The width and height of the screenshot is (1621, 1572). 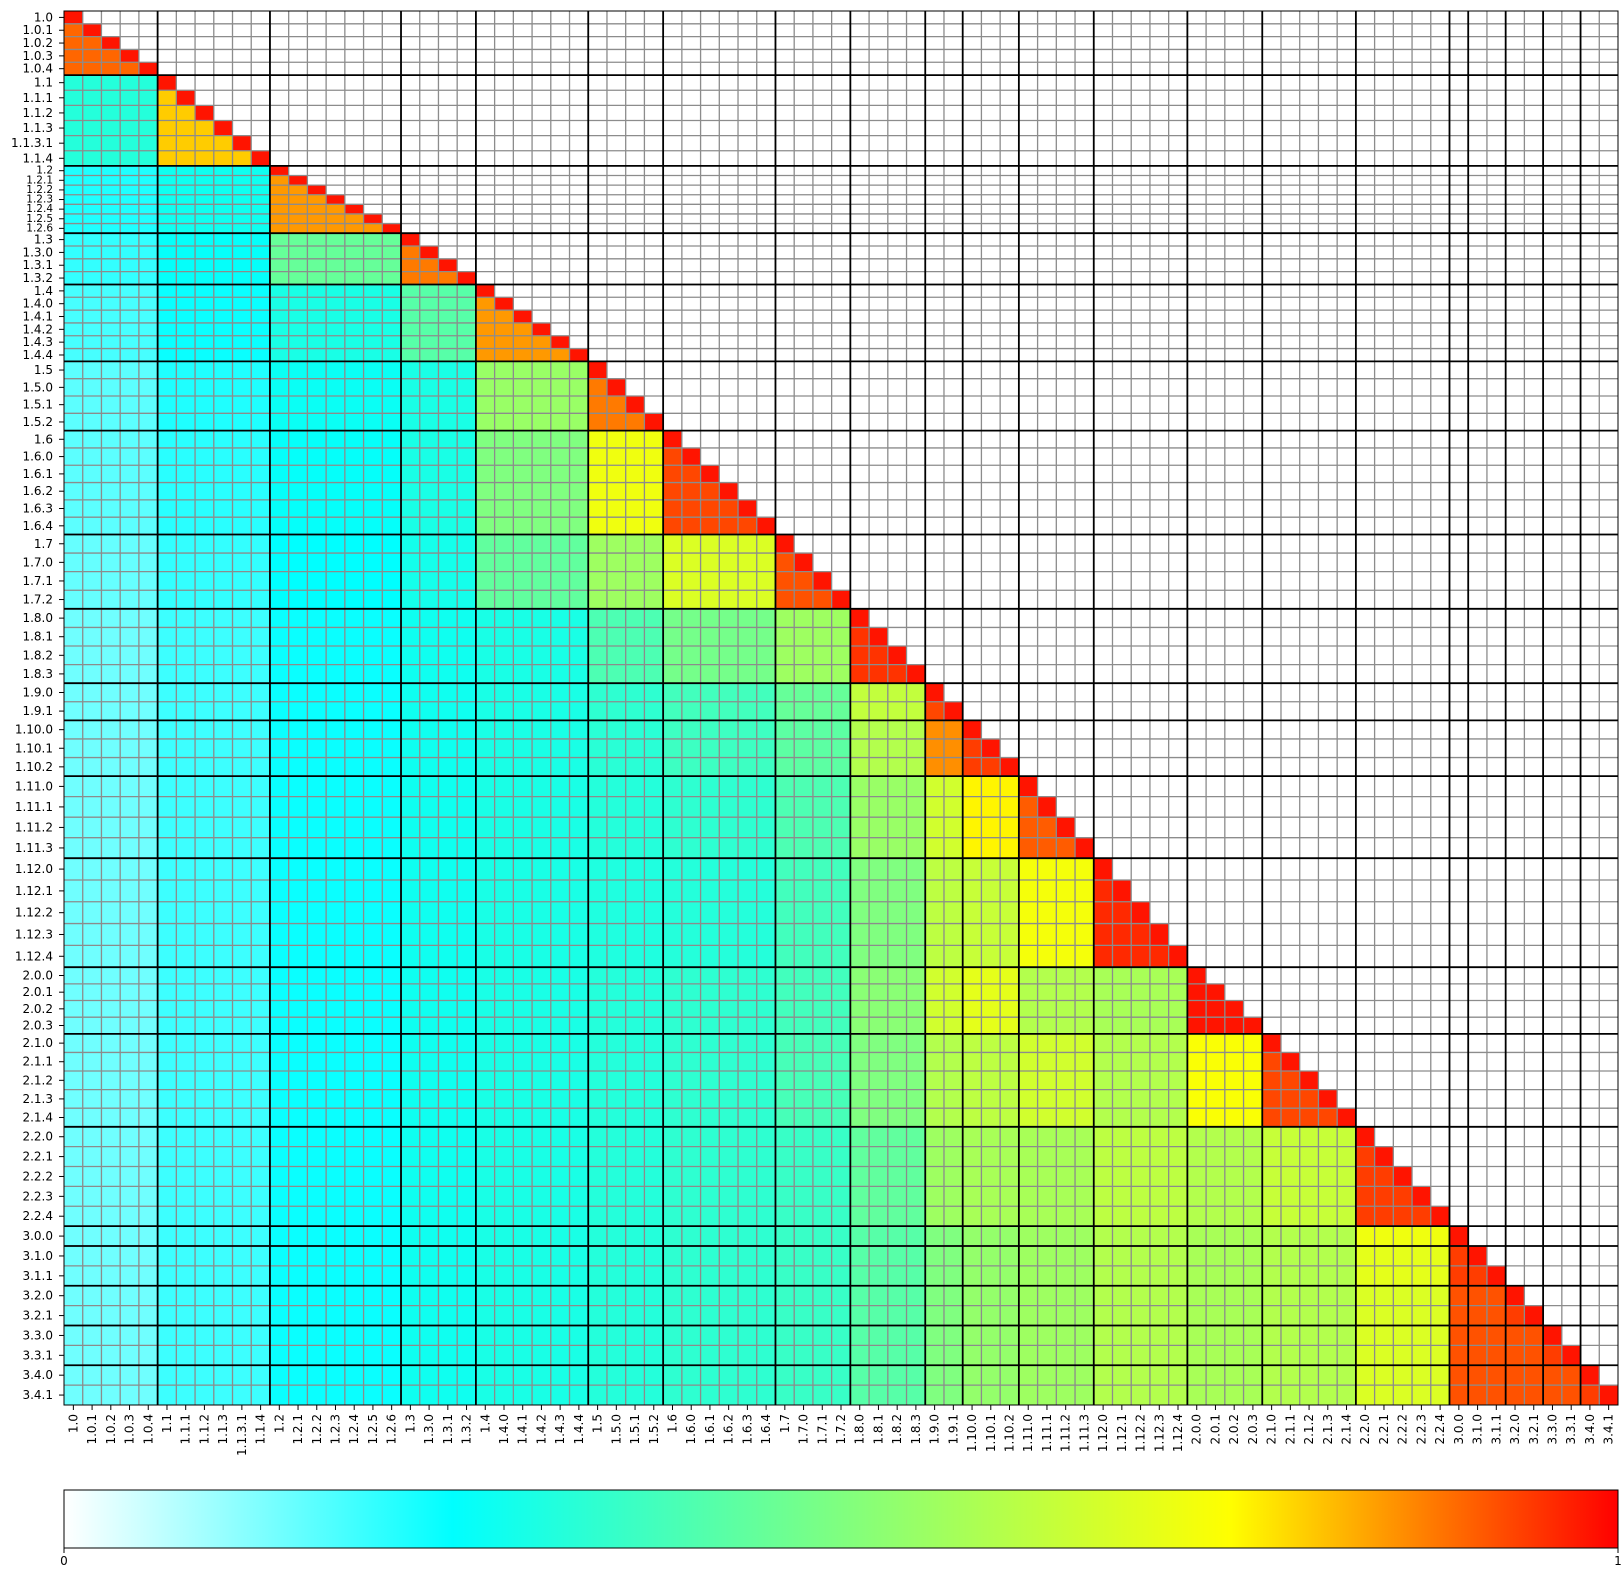 I want to click on x-tick-label: 1.1.3.1, so click(x=242, y=1435).